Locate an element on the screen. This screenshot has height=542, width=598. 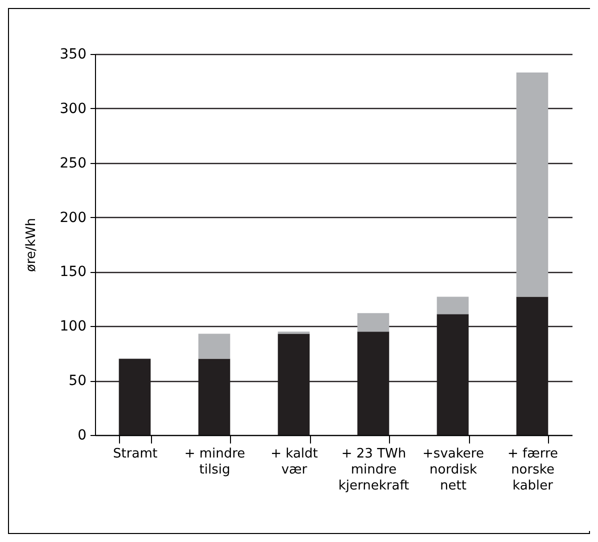
y-axis-title: øre/kWh is located at coordinates (31, 245).